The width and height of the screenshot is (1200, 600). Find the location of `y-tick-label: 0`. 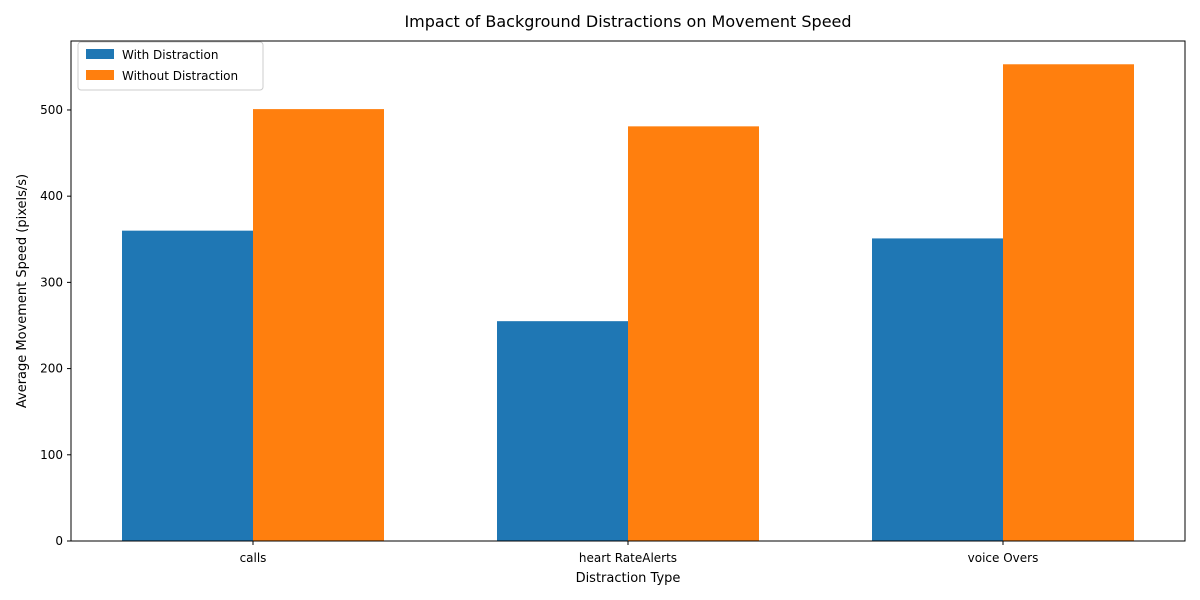

y-tick-label: 0 is located at coordinates (59, 541).